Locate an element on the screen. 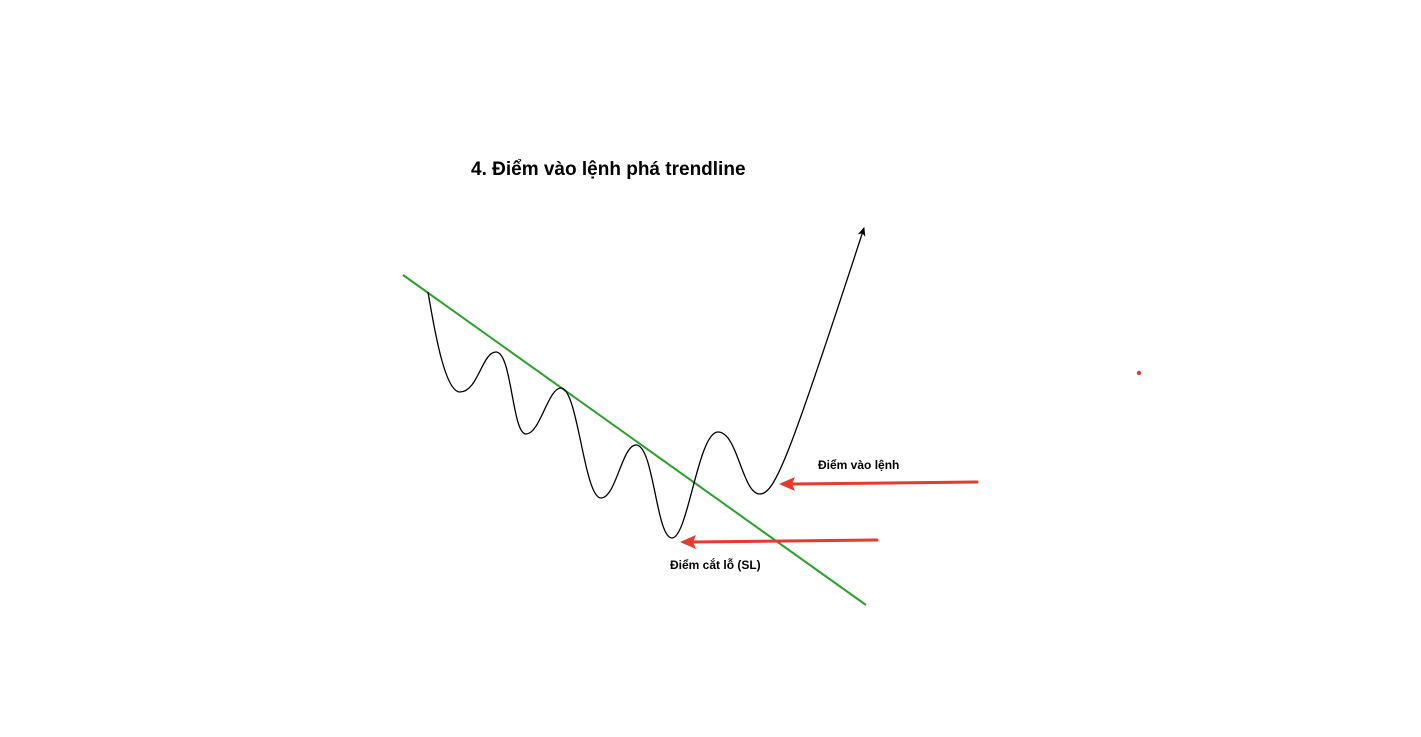  diagram-title: 4. Điểm vào lệnh phá trendline is located at coordinates (608, 169).